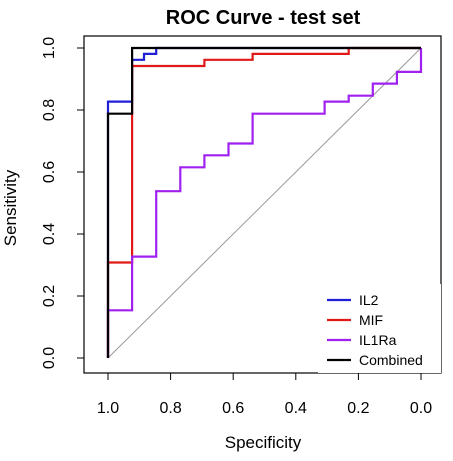 This screenshot has width=453, height=461. What do you see at coordinates (108, 408) in the screenshot?
I see `x-tick-label: 1.0` at bounding box center [108, 408].